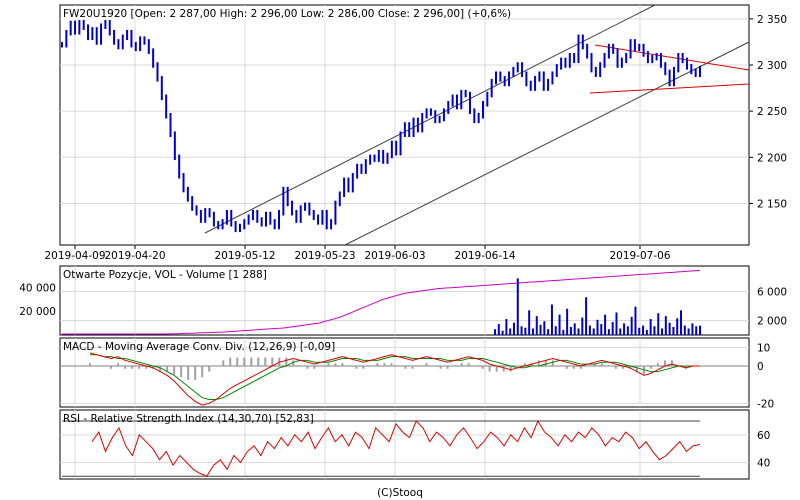 This screenshot has height=500, width=800. I want to click on rsi-series, so click(381, 448).